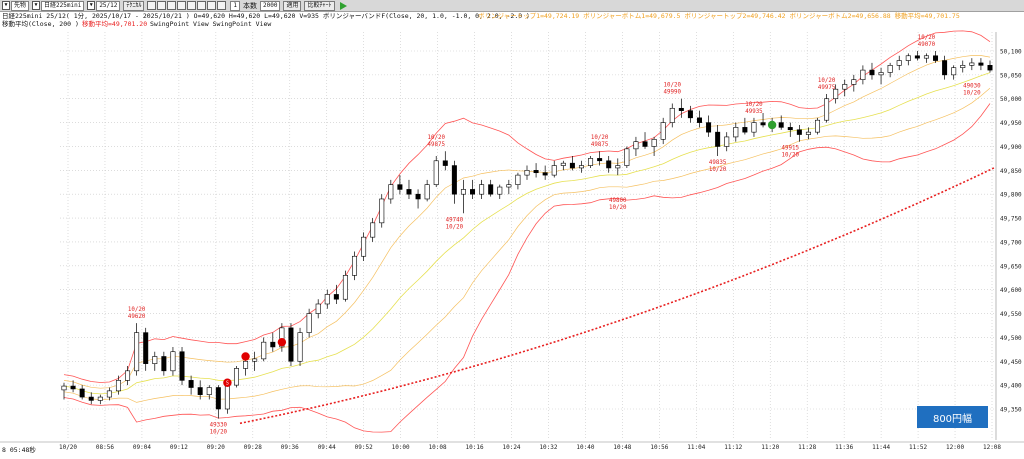 The image size is (1024, 459). Describe the element at coordinates (192, 5) in the screenshot. I see `zoom-icon` at that location.